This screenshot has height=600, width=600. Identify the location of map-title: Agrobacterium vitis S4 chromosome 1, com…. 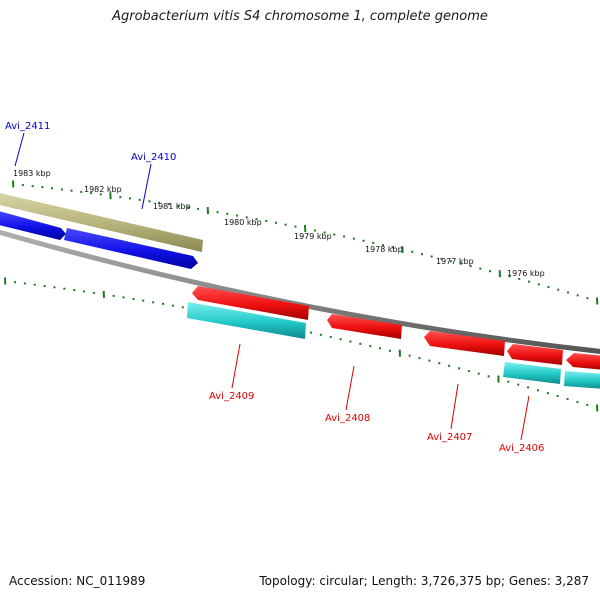
(300, 16).